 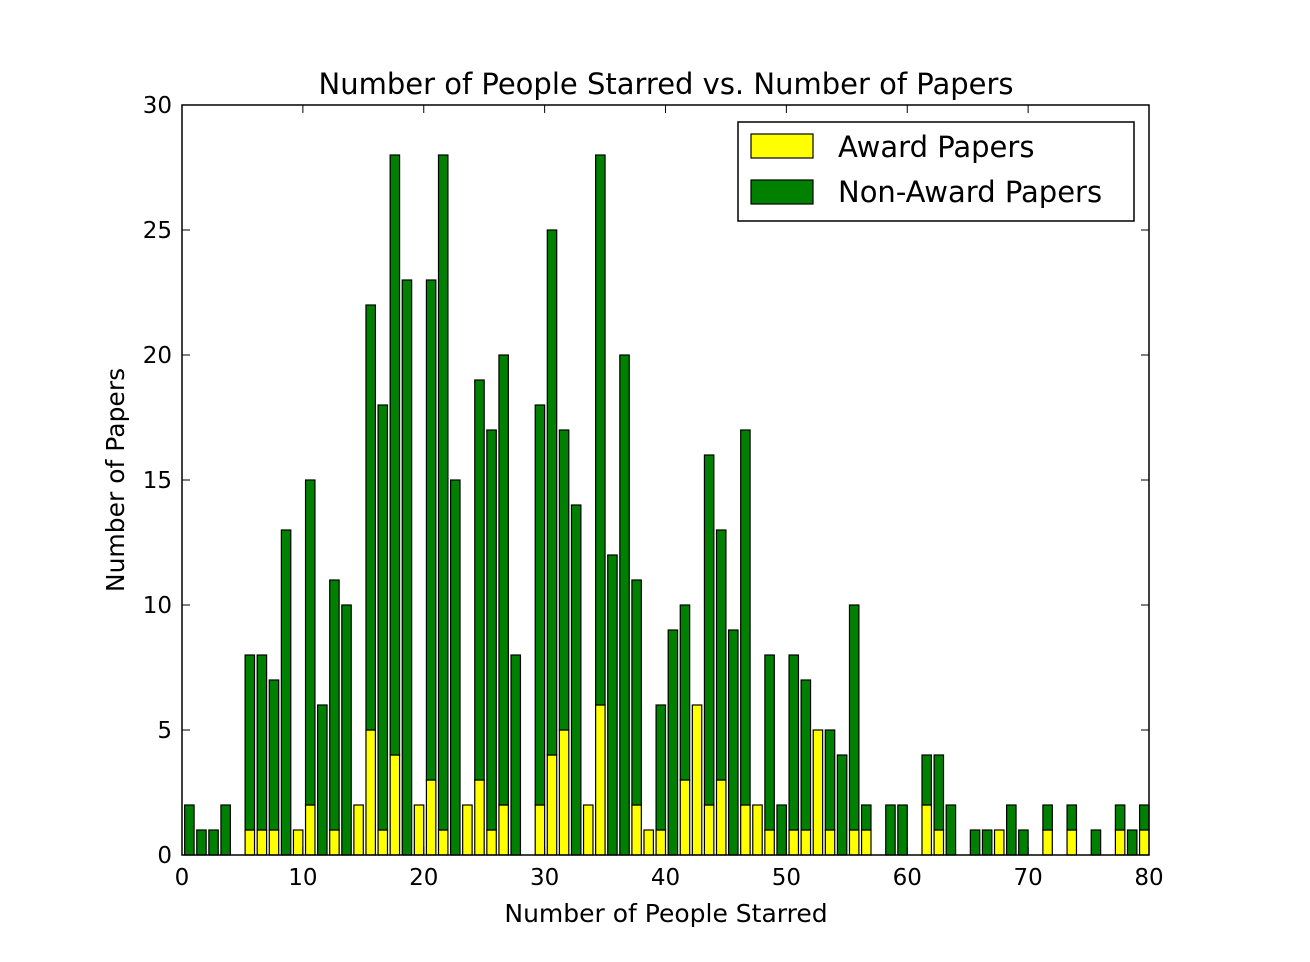 What do you see at coordinates (1148, 878) in the screenshot?
I see `x-tick-label: 80` at bounding box center [1148, 878].